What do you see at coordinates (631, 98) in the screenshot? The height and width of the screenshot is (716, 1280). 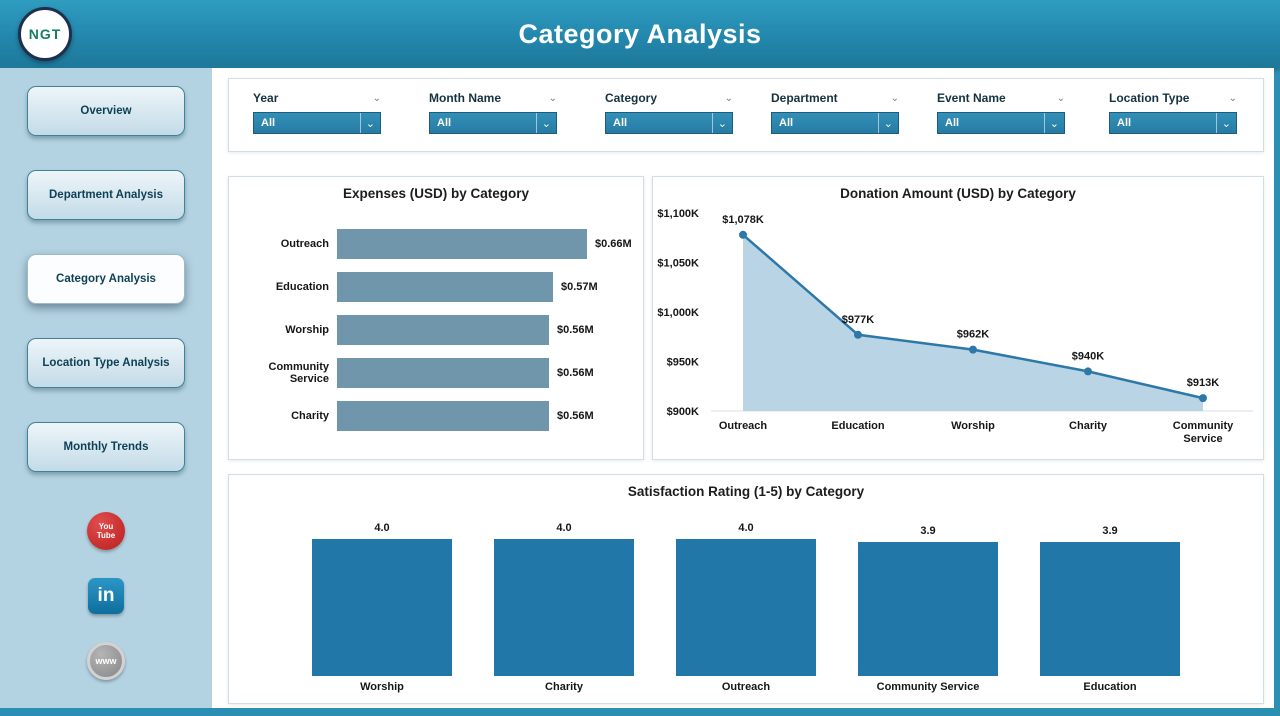 I see `filter-label: Category` at bounding box center [631, 98].